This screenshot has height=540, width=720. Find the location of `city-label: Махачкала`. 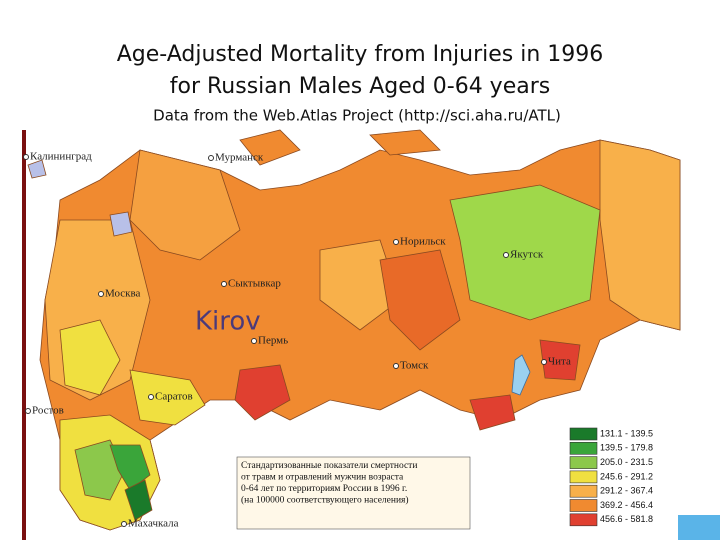

city-label: Махачкала is located at coordinates (153, 524).